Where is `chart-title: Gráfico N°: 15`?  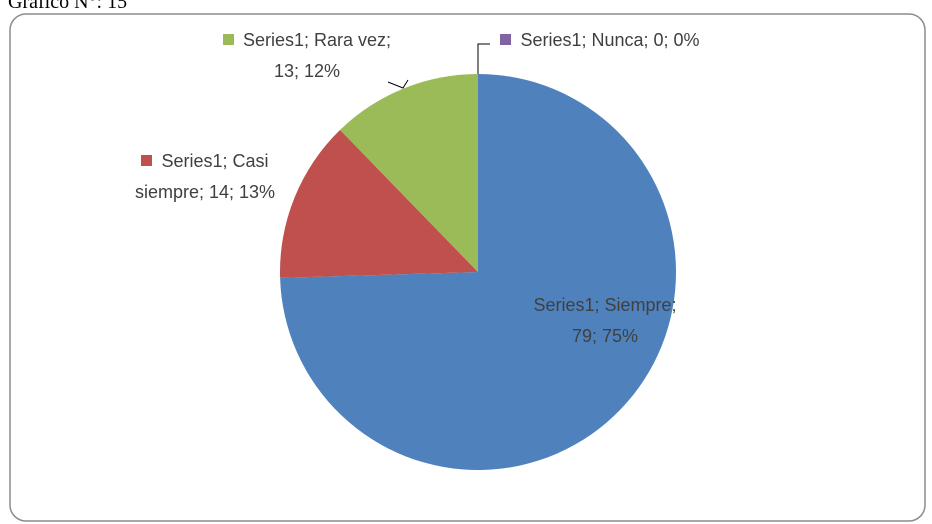
chart-title: Gráfico N°: 15 is located at coordinates (68, 6).